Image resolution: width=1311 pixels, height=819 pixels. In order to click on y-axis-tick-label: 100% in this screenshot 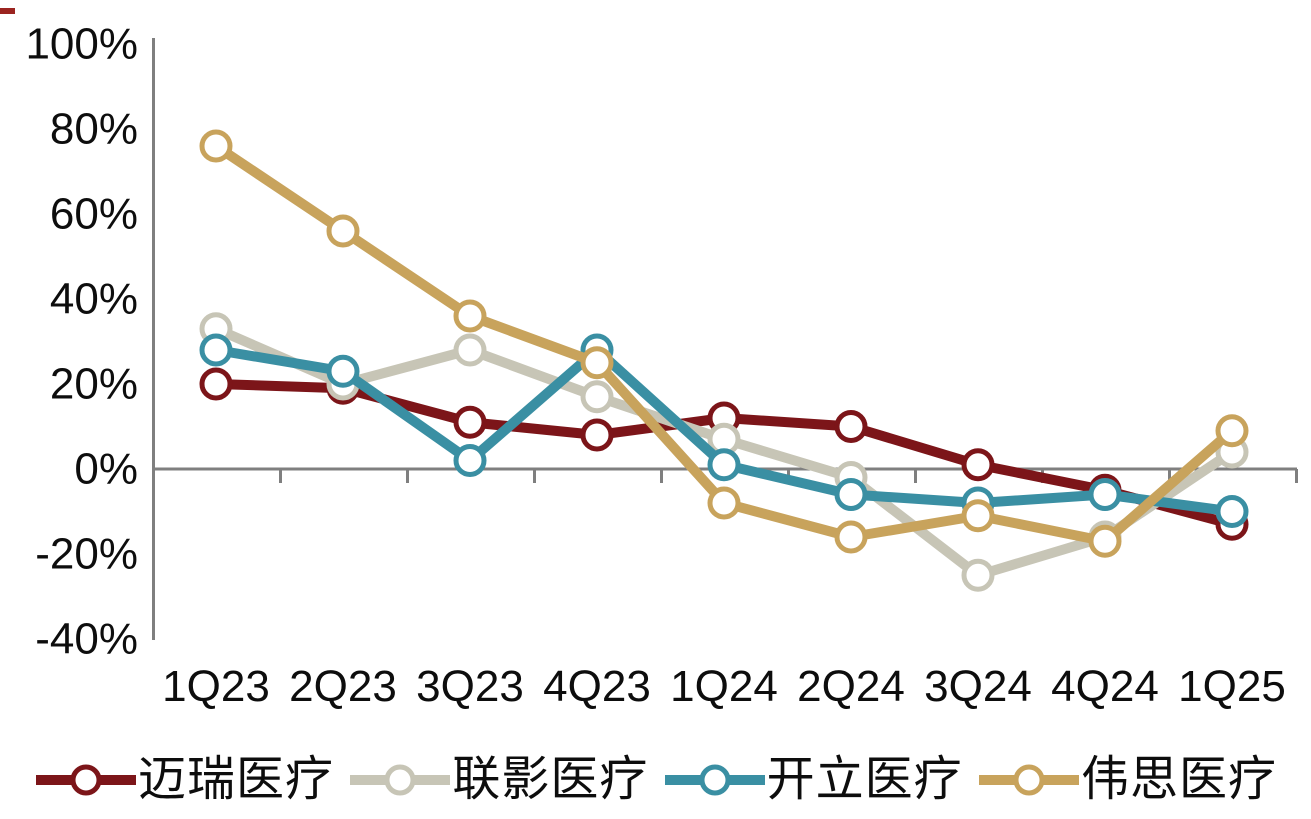, I will do `click(81, 44)`.